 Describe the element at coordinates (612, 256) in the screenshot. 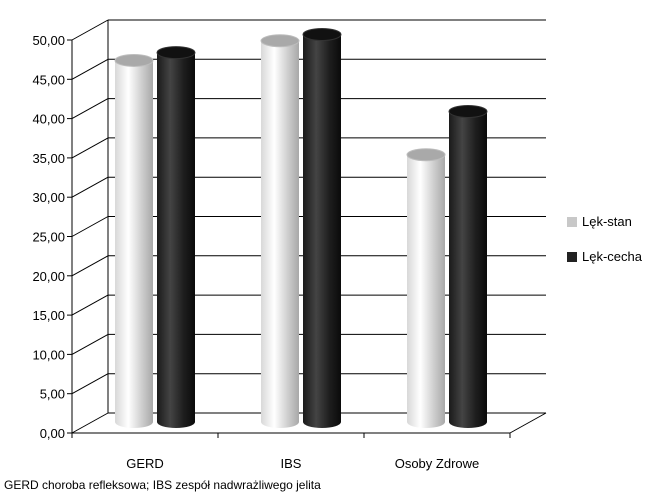

I see `legend-label: Lęk-cecha` at that location.